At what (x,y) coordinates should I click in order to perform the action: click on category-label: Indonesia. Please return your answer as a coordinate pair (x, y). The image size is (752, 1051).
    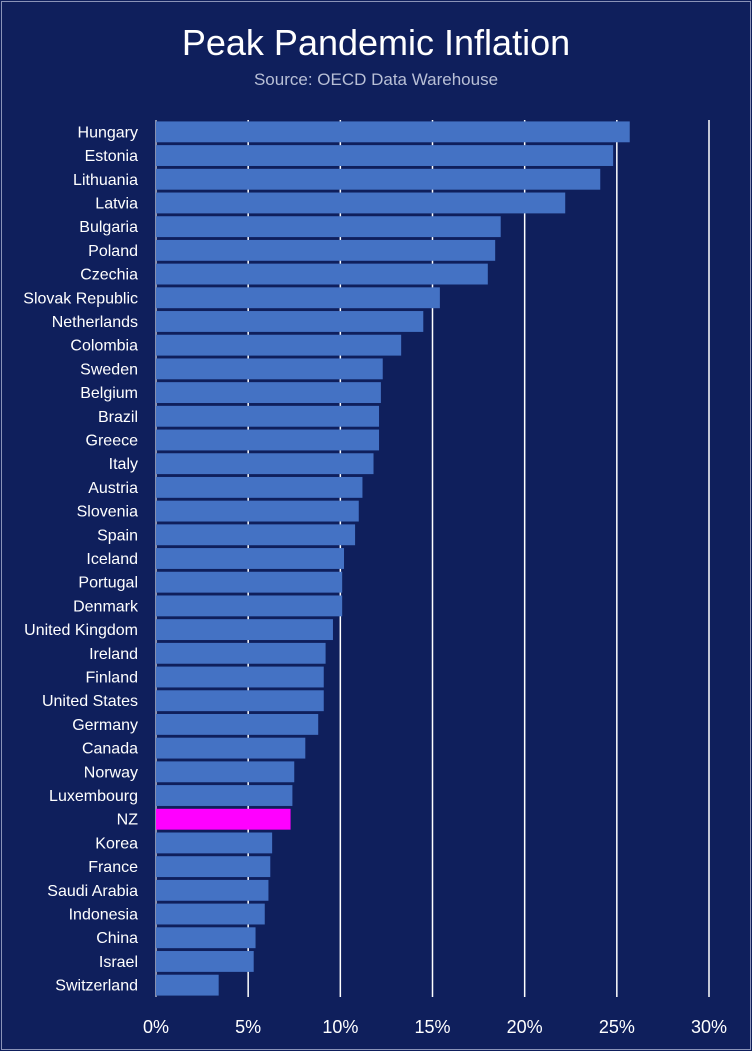
    Looking at the image, I should click on (103, 915).